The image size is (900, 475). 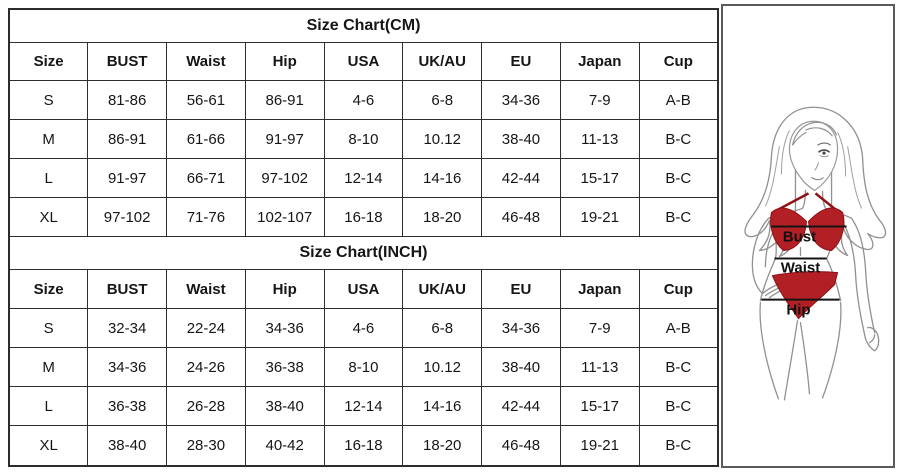 What do you see at coordinates (798, 310) in the screenshot?
I see `hip-label: Hip` at bounding box center [798, 310].